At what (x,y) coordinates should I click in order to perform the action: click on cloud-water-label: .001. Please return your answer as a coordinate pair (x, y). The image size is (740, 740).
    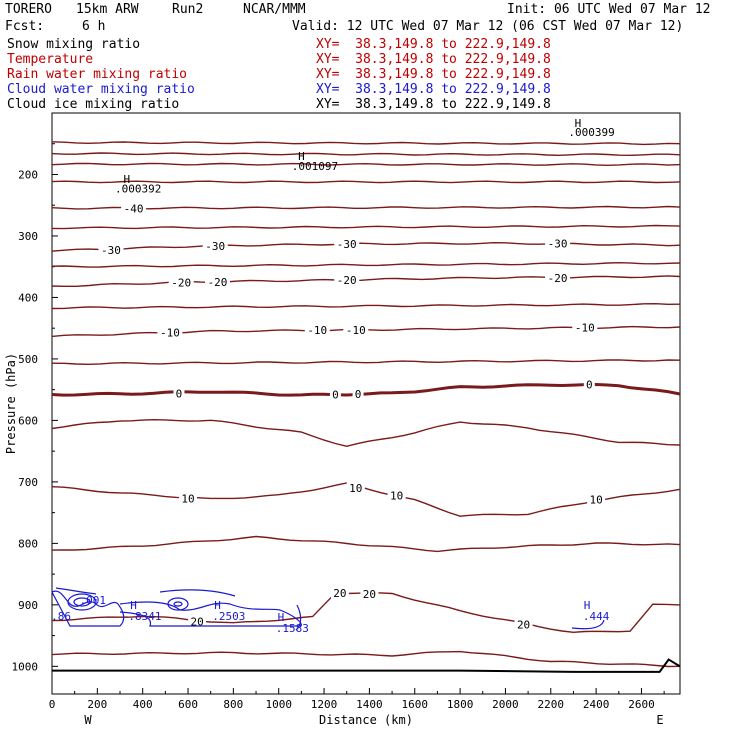
    Looking at the image, I should click on (93, 600).